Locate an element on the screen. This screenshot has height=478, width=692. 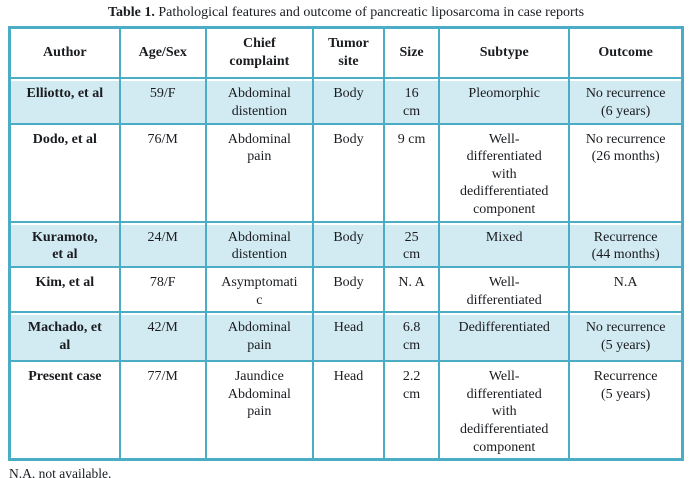
cell-subtype: Dedifferentiated is located at coordinates (504, 337).